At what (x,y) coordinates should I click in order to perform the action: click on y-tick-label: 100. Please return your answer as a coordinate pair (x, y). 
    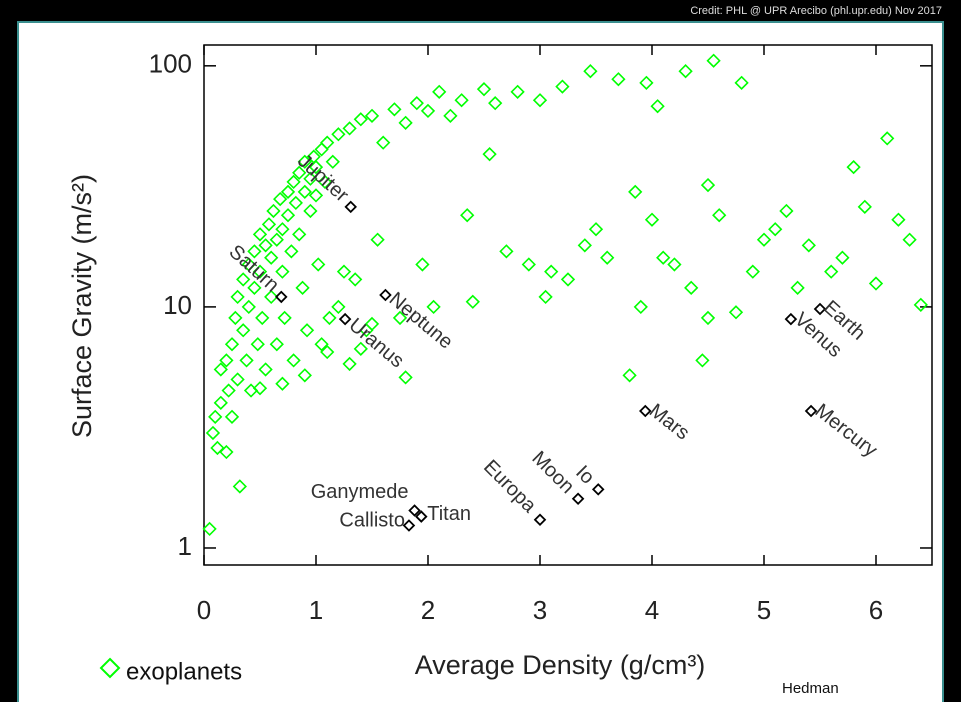
    Looking at the image, I should click on (170, 64).